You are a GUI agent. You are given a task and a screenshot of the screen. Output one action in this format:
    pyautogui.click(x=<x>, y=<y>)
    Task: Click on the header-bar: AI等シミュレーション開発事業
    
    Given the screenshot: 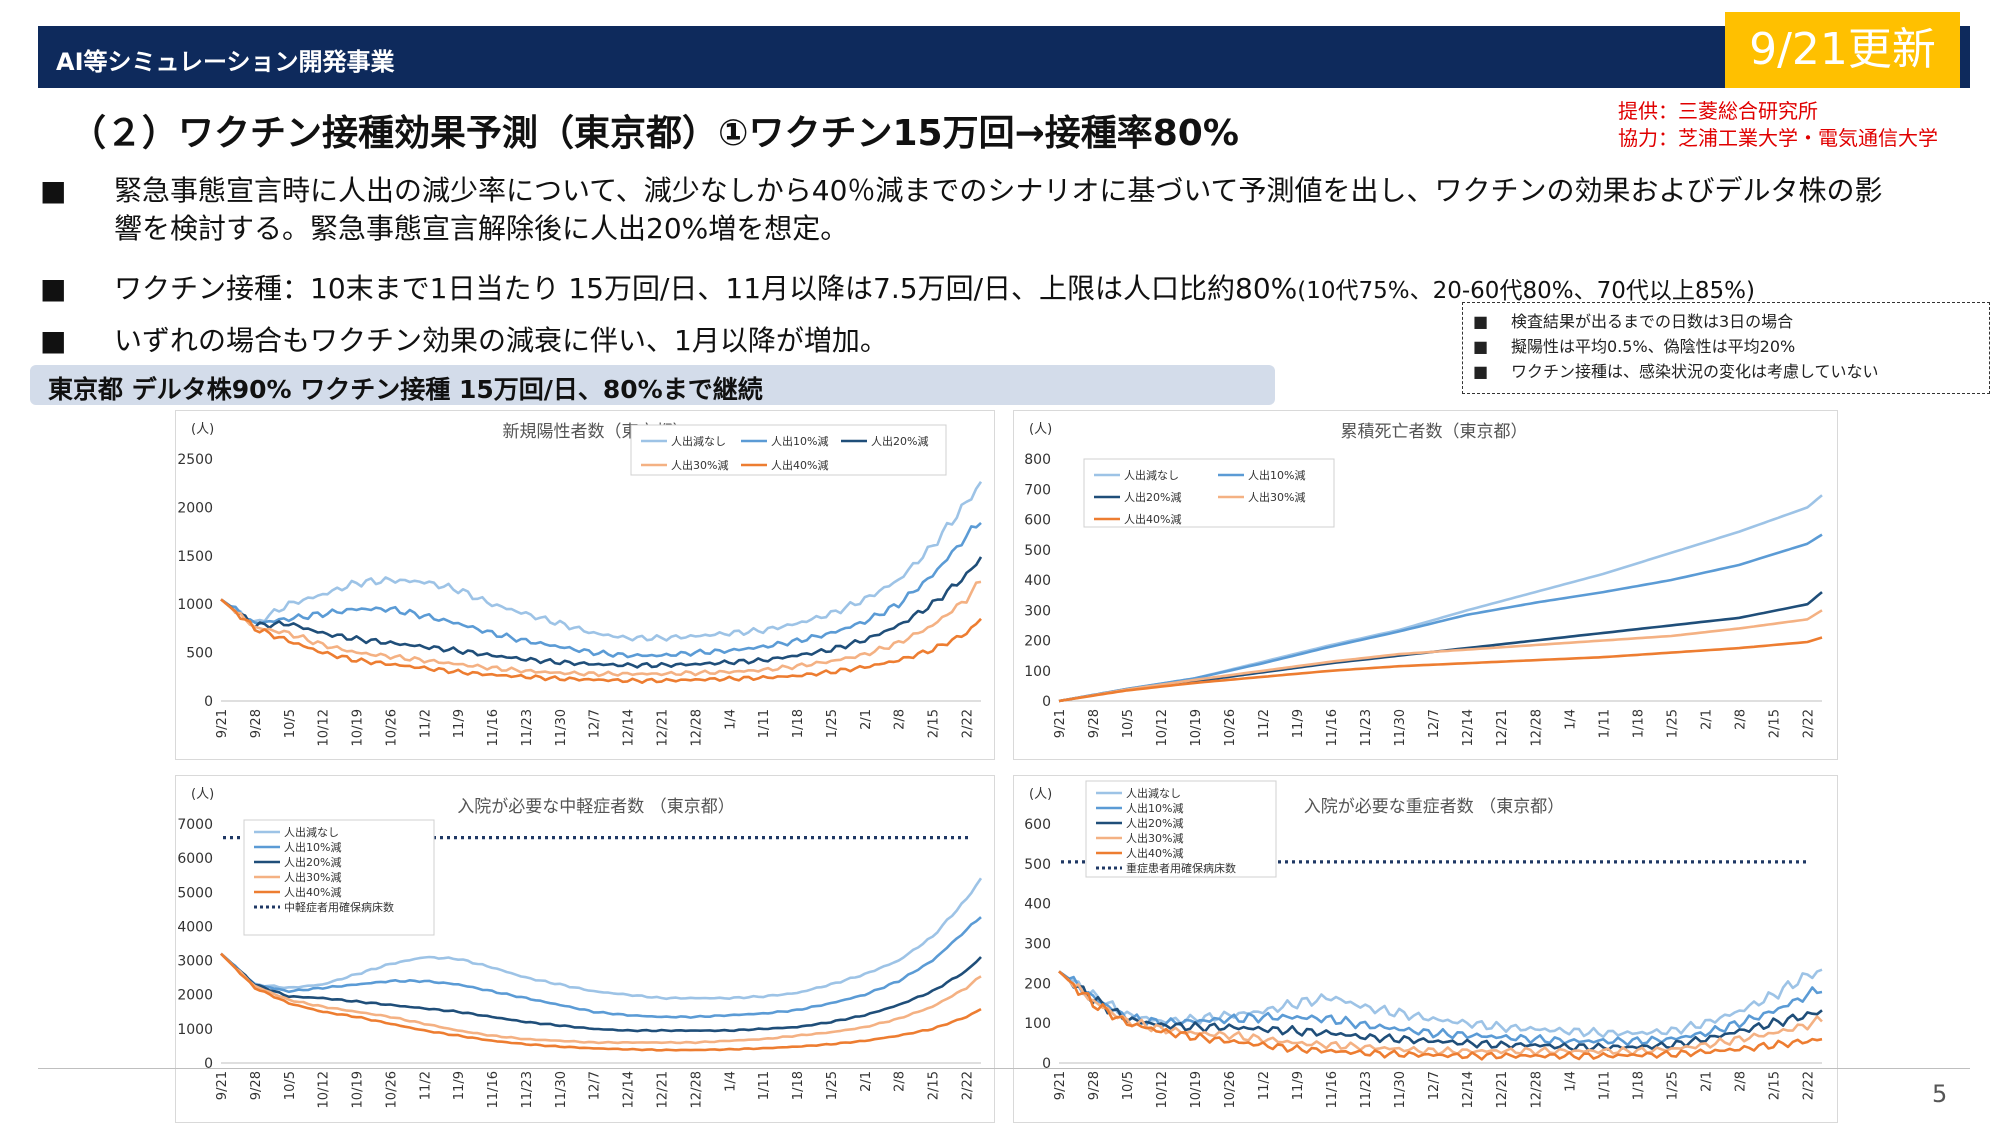 What is the action you would take?
    pyautogui.click(x=1004, y=57)
    